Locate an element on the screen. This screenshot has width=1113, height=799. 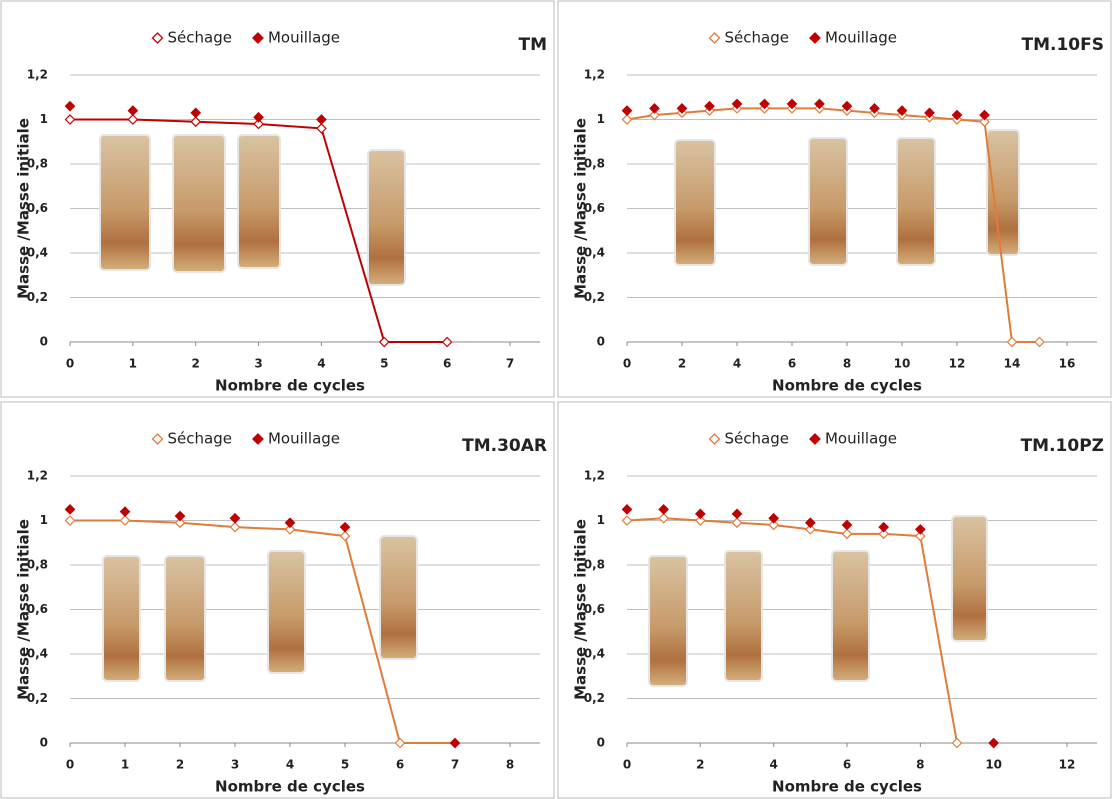
x-tick-label: 8 is located at coordinates (847, 364).